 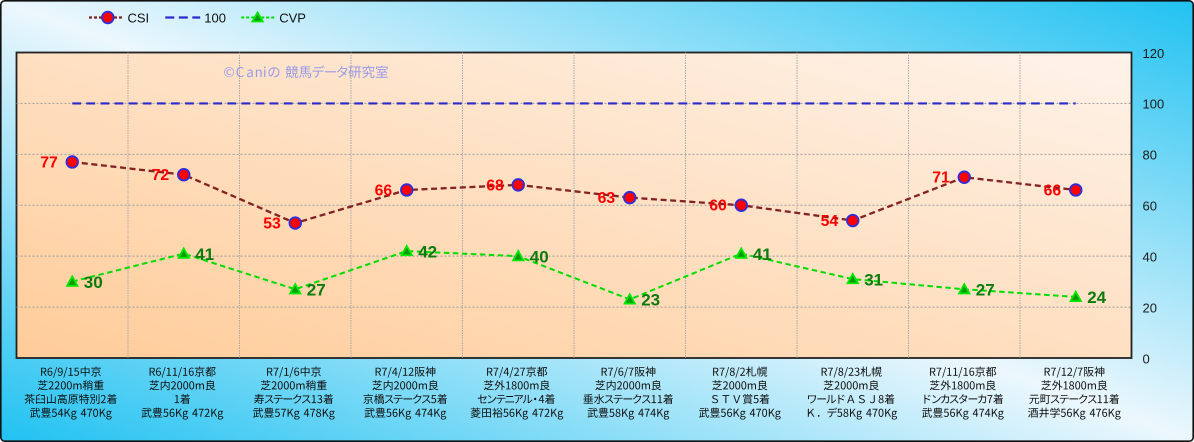 What do you see at coordinates (941, 178) in the screenshot?
I see `svg-text: 71` at bounding box center [941, 178].